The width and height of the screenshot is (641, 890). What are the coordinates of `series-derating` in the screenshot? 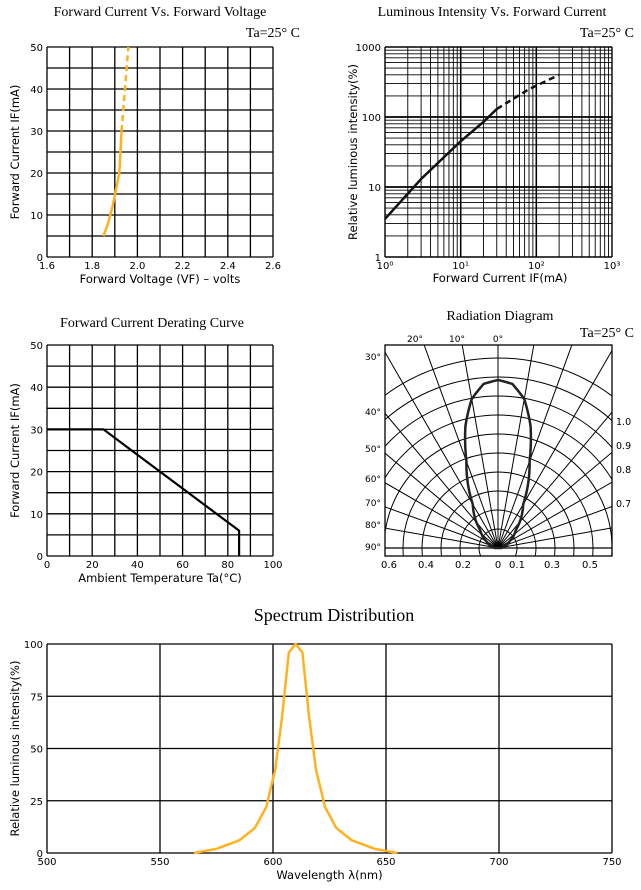 It's located at (144, 492).